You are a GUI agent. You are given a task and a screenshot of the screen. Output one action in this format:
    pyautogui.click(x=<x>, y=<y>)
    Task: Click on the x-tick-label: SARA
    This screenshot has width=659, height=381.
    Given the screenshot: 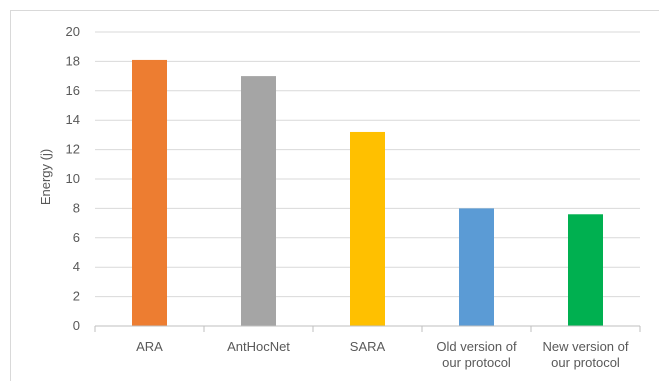 What is the action you would take?
    pyautogui.click(x=368, y=346)
    